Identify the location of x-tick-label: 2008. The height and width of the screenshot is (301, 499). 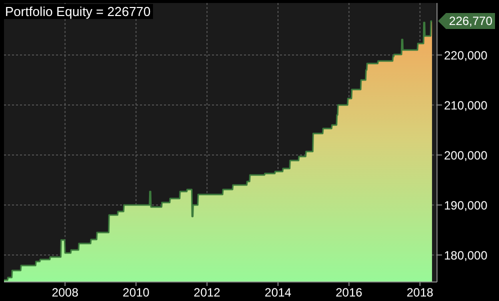
(65, 293).